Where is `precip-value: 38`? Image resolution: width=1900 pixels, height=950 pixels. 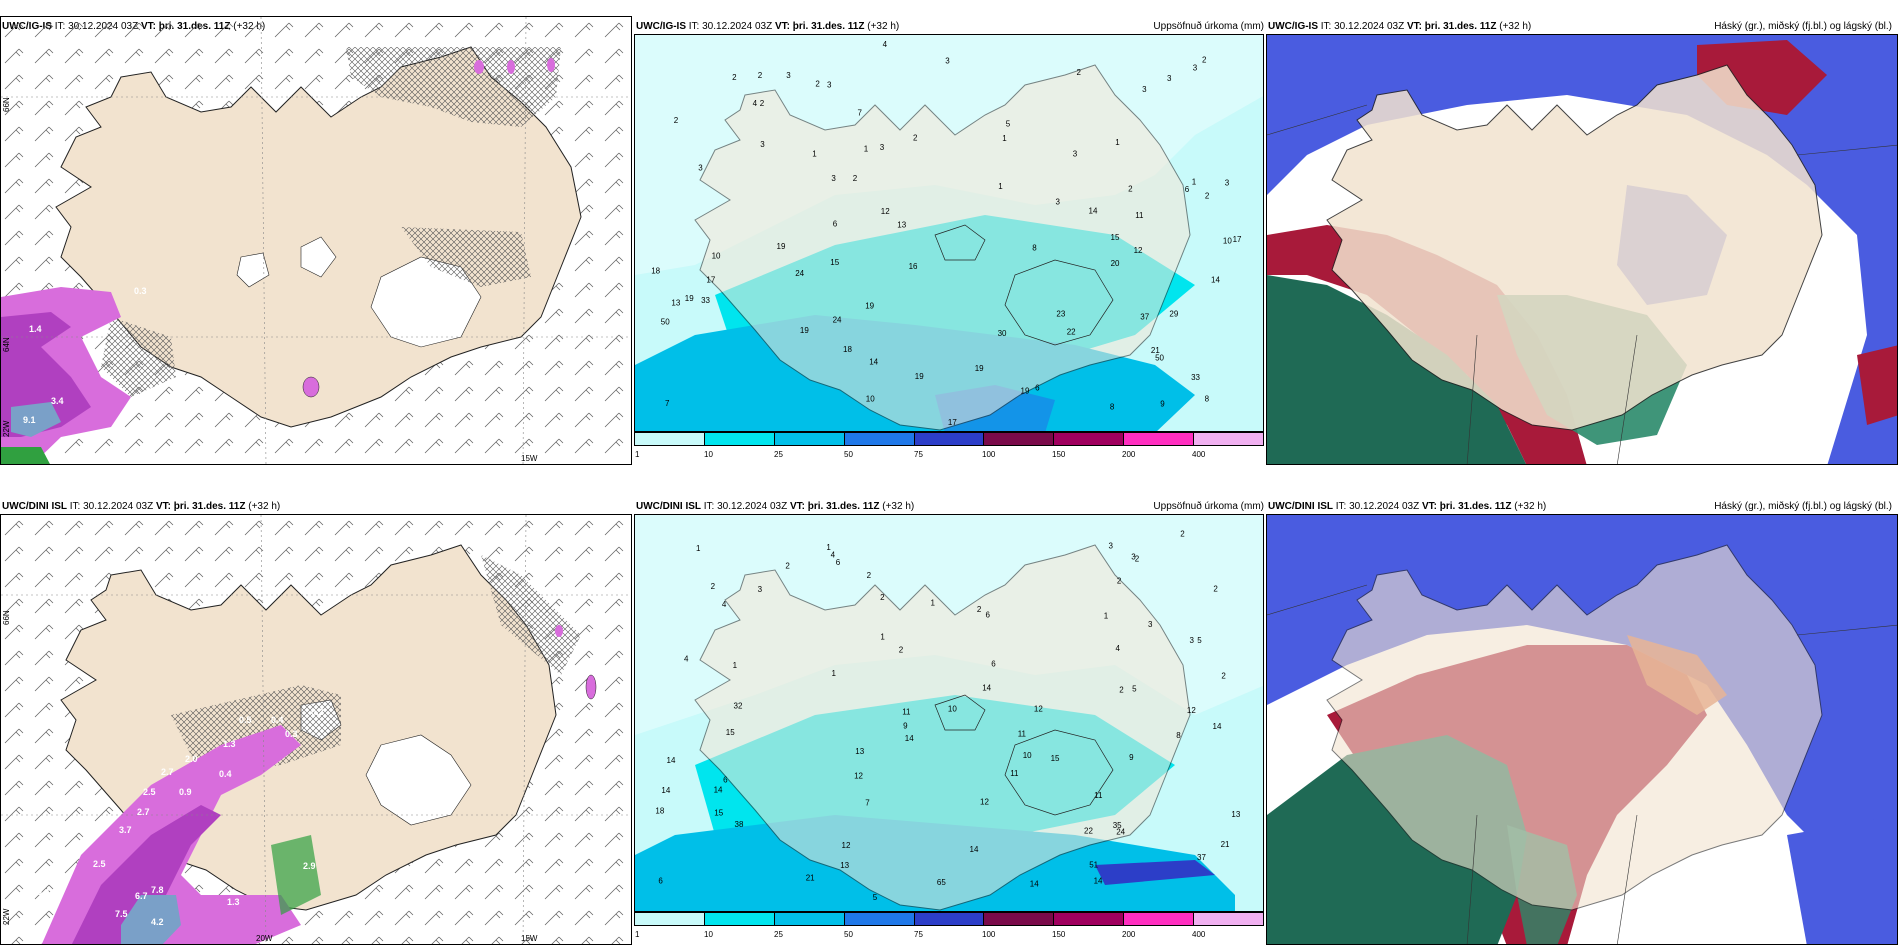 precip-value: 38 is located at coordinates (739, 824).